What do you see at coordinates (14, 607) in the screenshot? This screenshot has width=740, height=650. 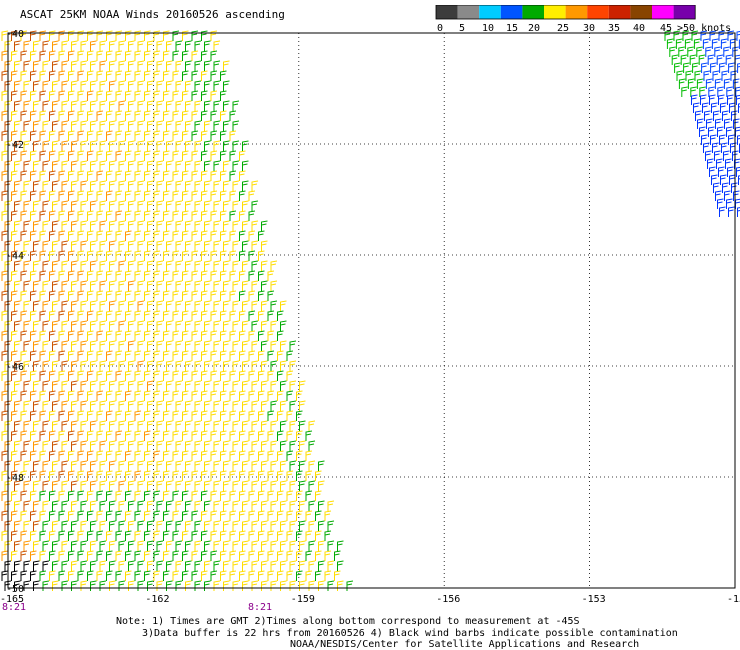 I see `time-label: 8:21` at bounding box center [14, 607].